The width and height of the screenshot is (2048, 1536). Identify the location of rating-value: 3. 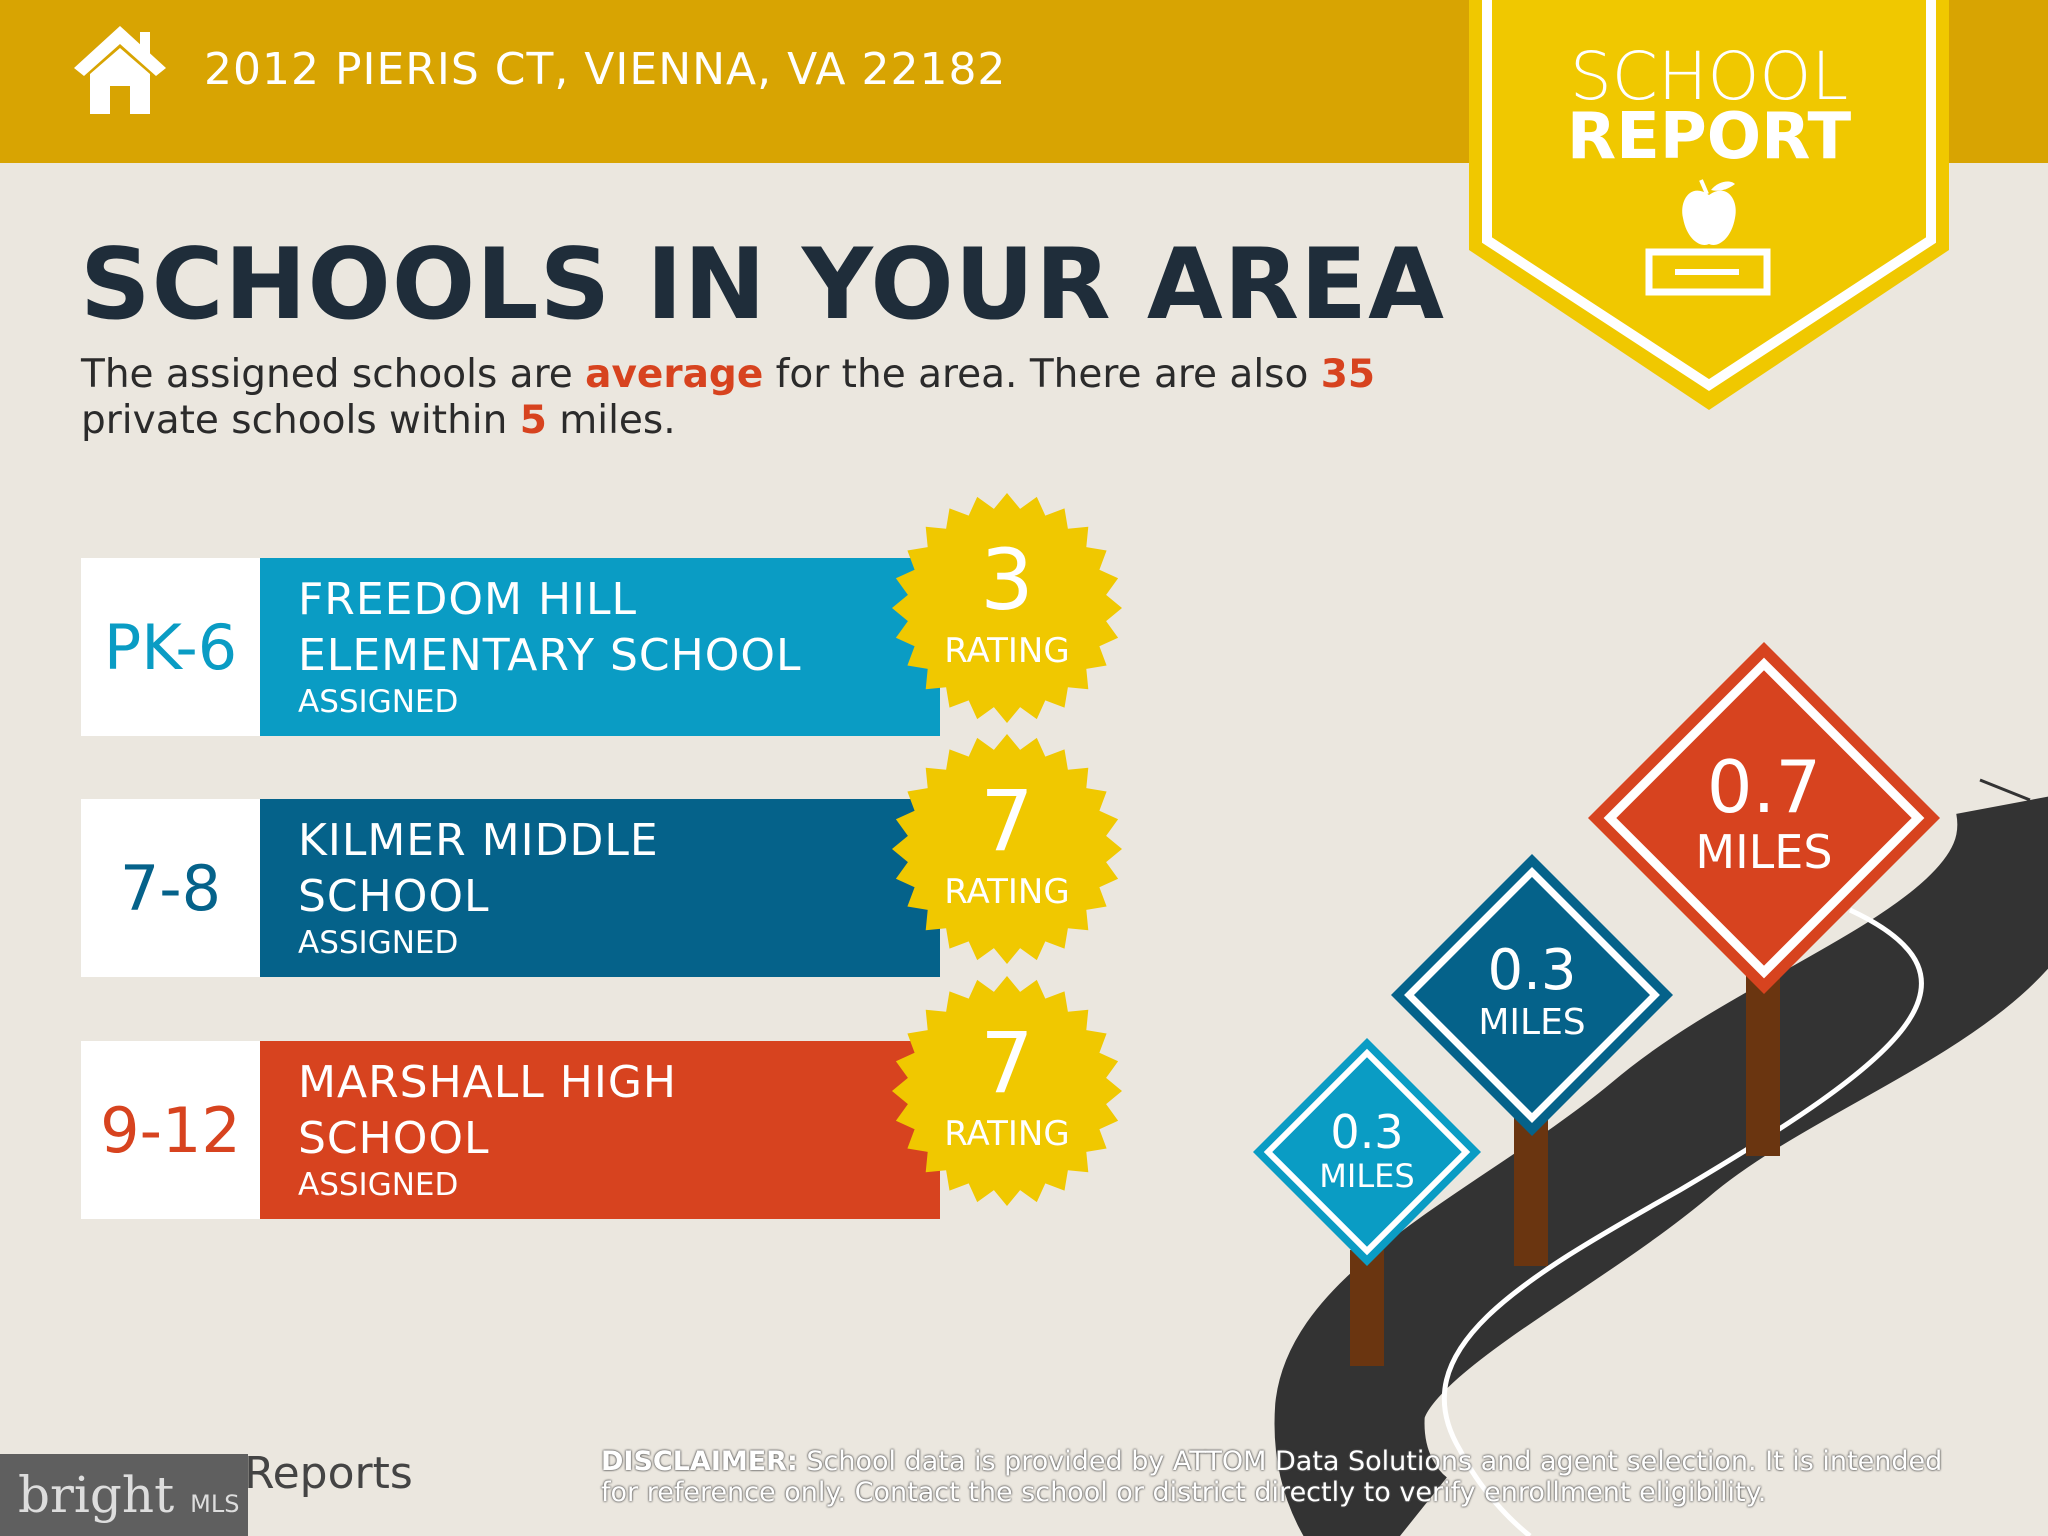
(1007, 580).